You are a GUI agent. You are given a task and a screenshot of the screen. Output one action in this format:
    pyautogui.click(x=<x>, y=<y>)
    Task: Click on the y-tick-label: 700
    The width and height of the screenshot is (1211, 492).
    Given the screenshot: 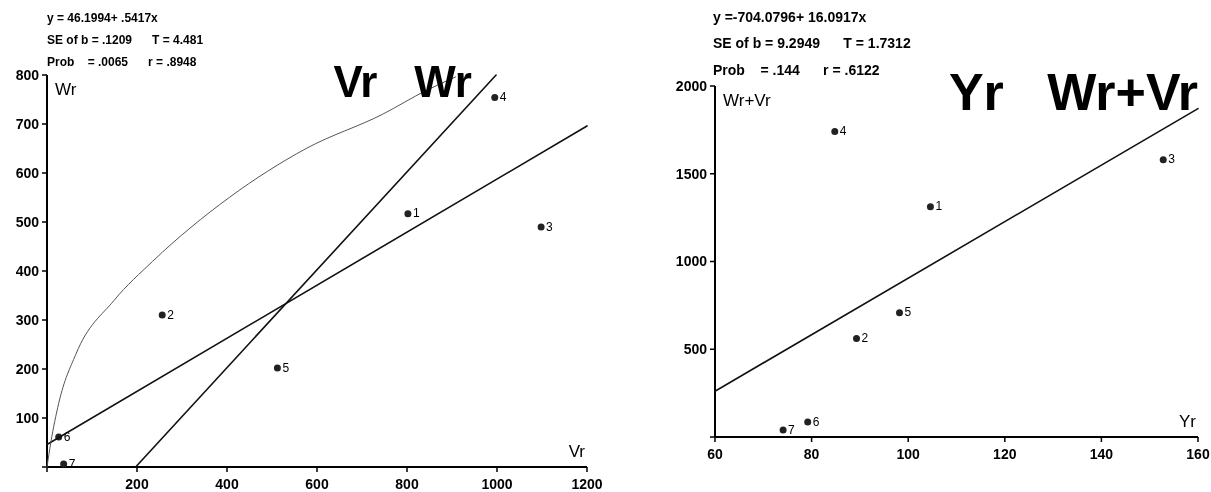 What is the action you would take?
    pyautogui.click(x=27, y=123)
    